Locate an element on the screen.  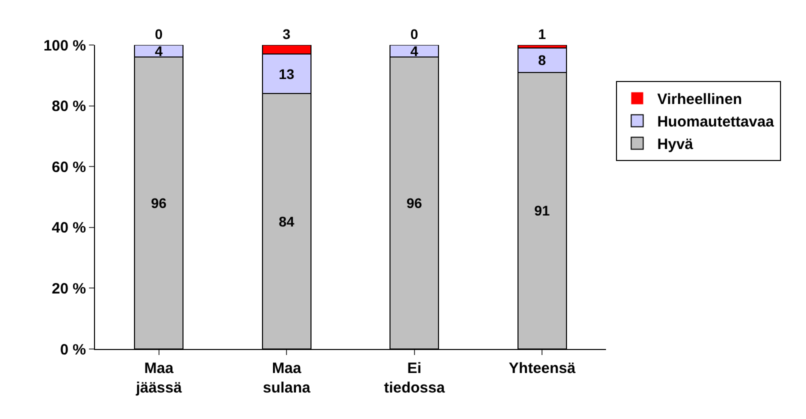
y-tick-label: 80 % is located at coordinates (69, 107).